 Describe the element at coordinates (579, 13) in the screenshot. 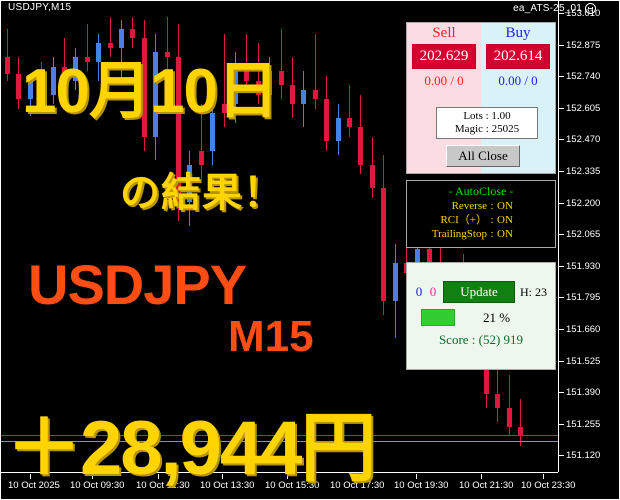

I see `price-tick: 153.010` at that location.